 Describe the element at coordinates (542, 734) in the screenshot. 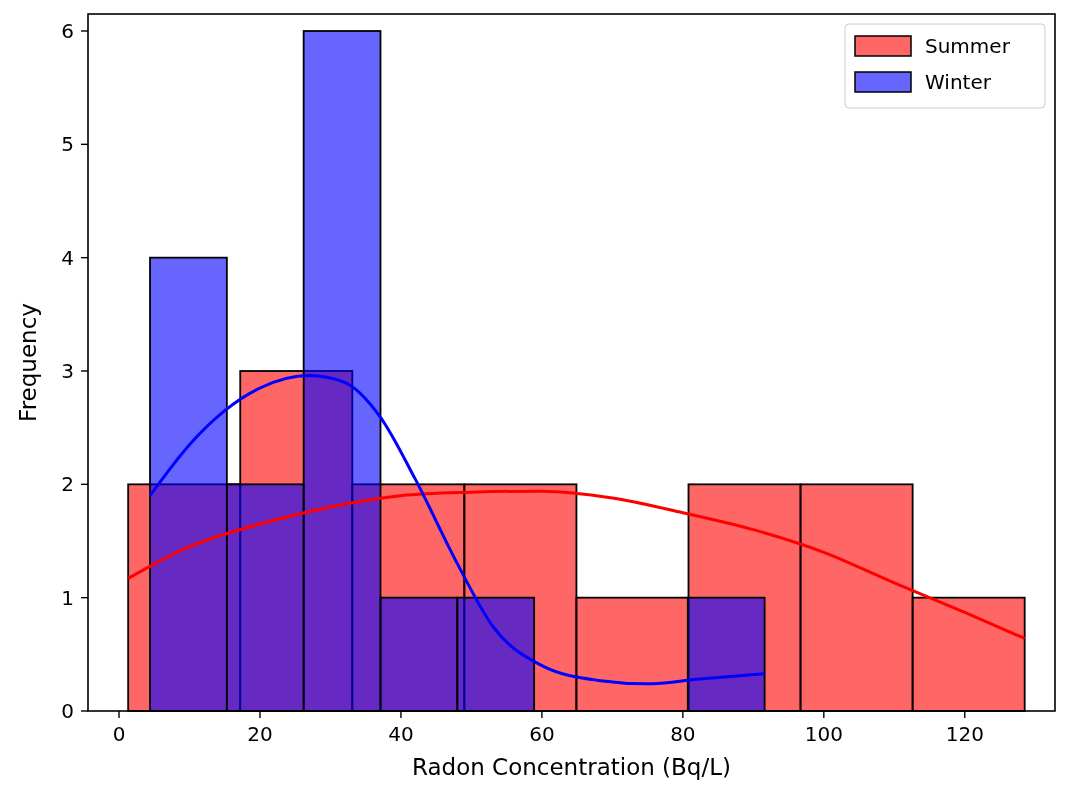

I see `x-tick-label: 60` at that location.